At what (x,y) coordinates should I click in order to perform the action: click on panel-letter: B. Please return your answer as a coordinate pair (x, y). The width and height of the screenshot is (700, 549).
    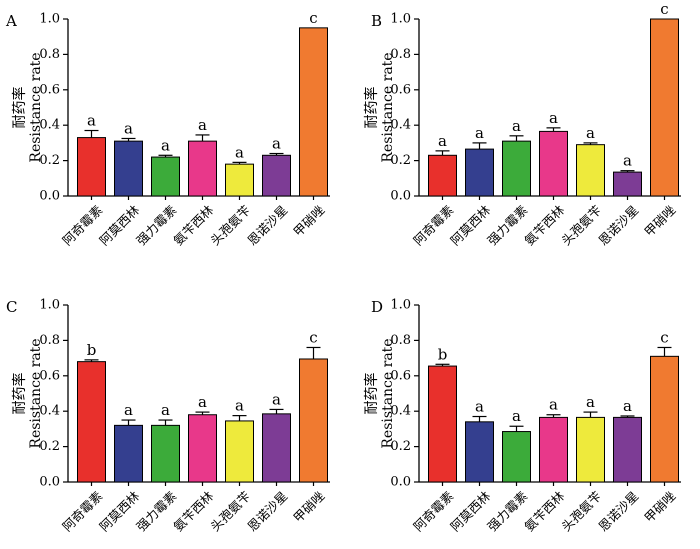
    Looking at the image, I should click on (376, 21).